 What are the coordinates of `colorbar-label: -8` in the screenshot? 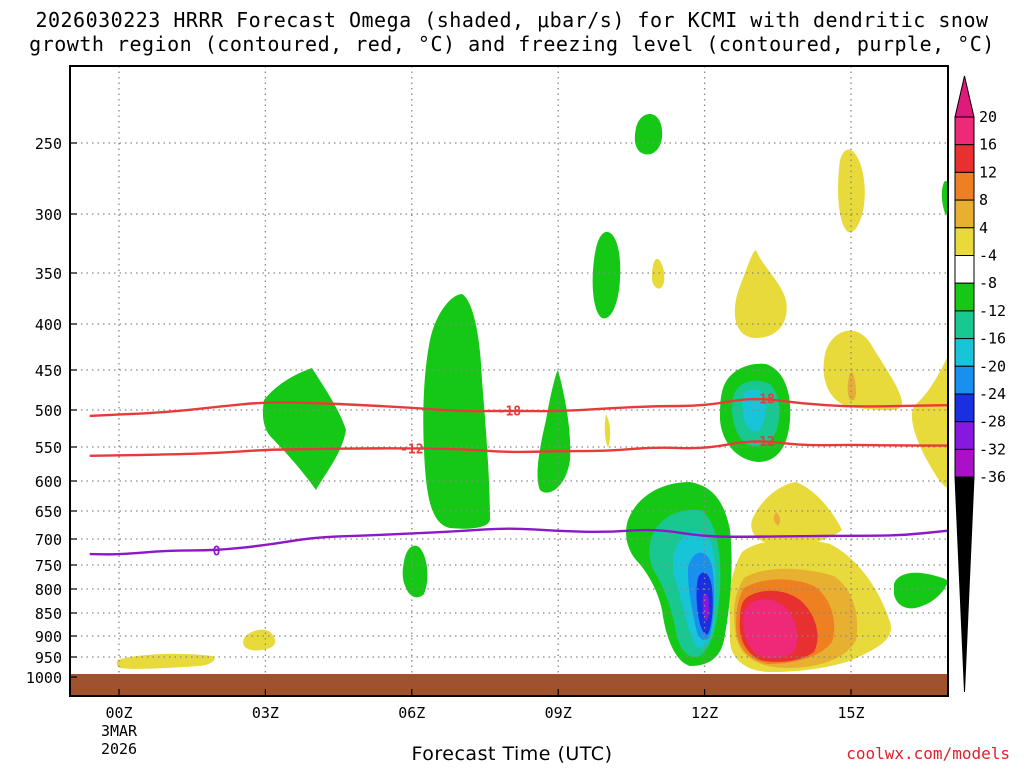 It's located at (988, 283).